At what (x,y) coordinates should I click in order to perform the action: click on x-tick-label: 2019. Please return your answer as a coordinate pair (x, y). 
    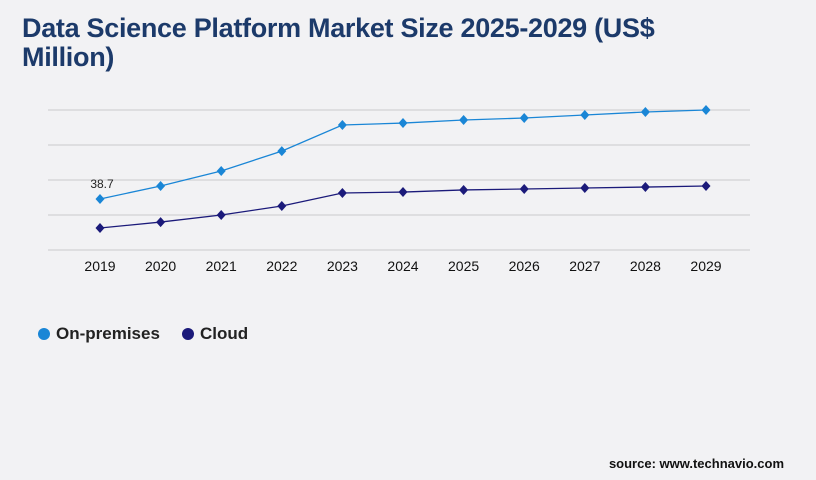
    Looking at the image, I should click on (99, 266).